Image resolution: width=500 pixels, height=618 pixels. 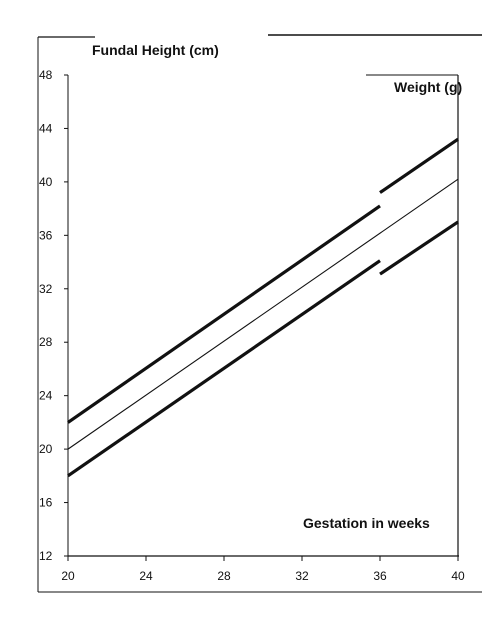 What do you see at coordinates (46, 182) in the screenshot?
I see `y-tick-label: 40` at bounding box center [46, 182].